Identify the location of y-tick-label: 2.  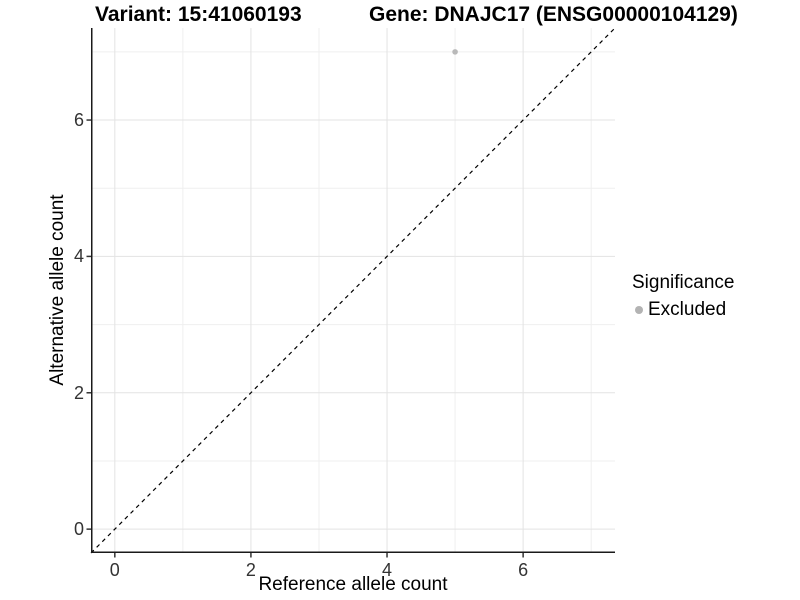
(78, 392).